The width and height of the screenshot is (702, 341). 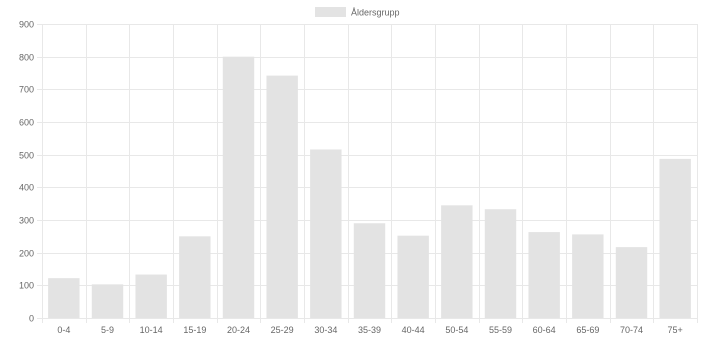 I want to click on x-tick-label: 30-34, so click(x=325, y=330).